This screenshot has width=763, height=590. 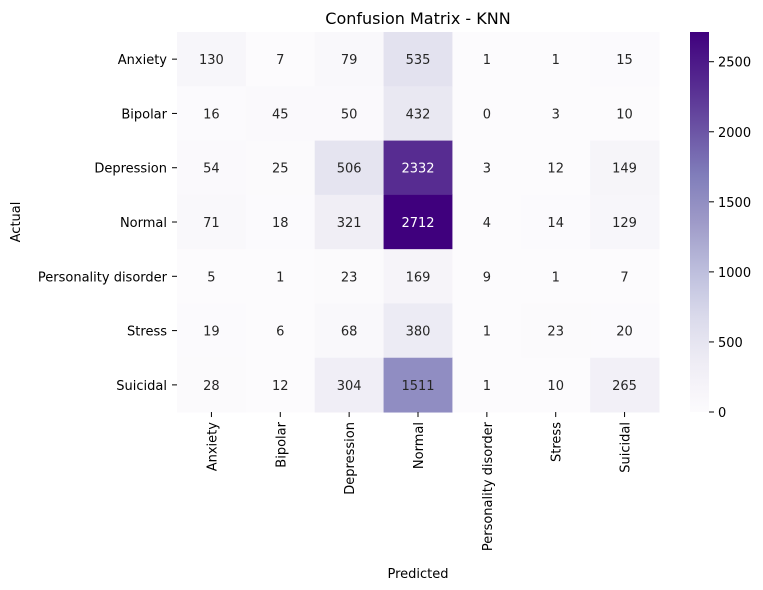 I want to click on cell-value-label: 169, so click(x=418, y=277).